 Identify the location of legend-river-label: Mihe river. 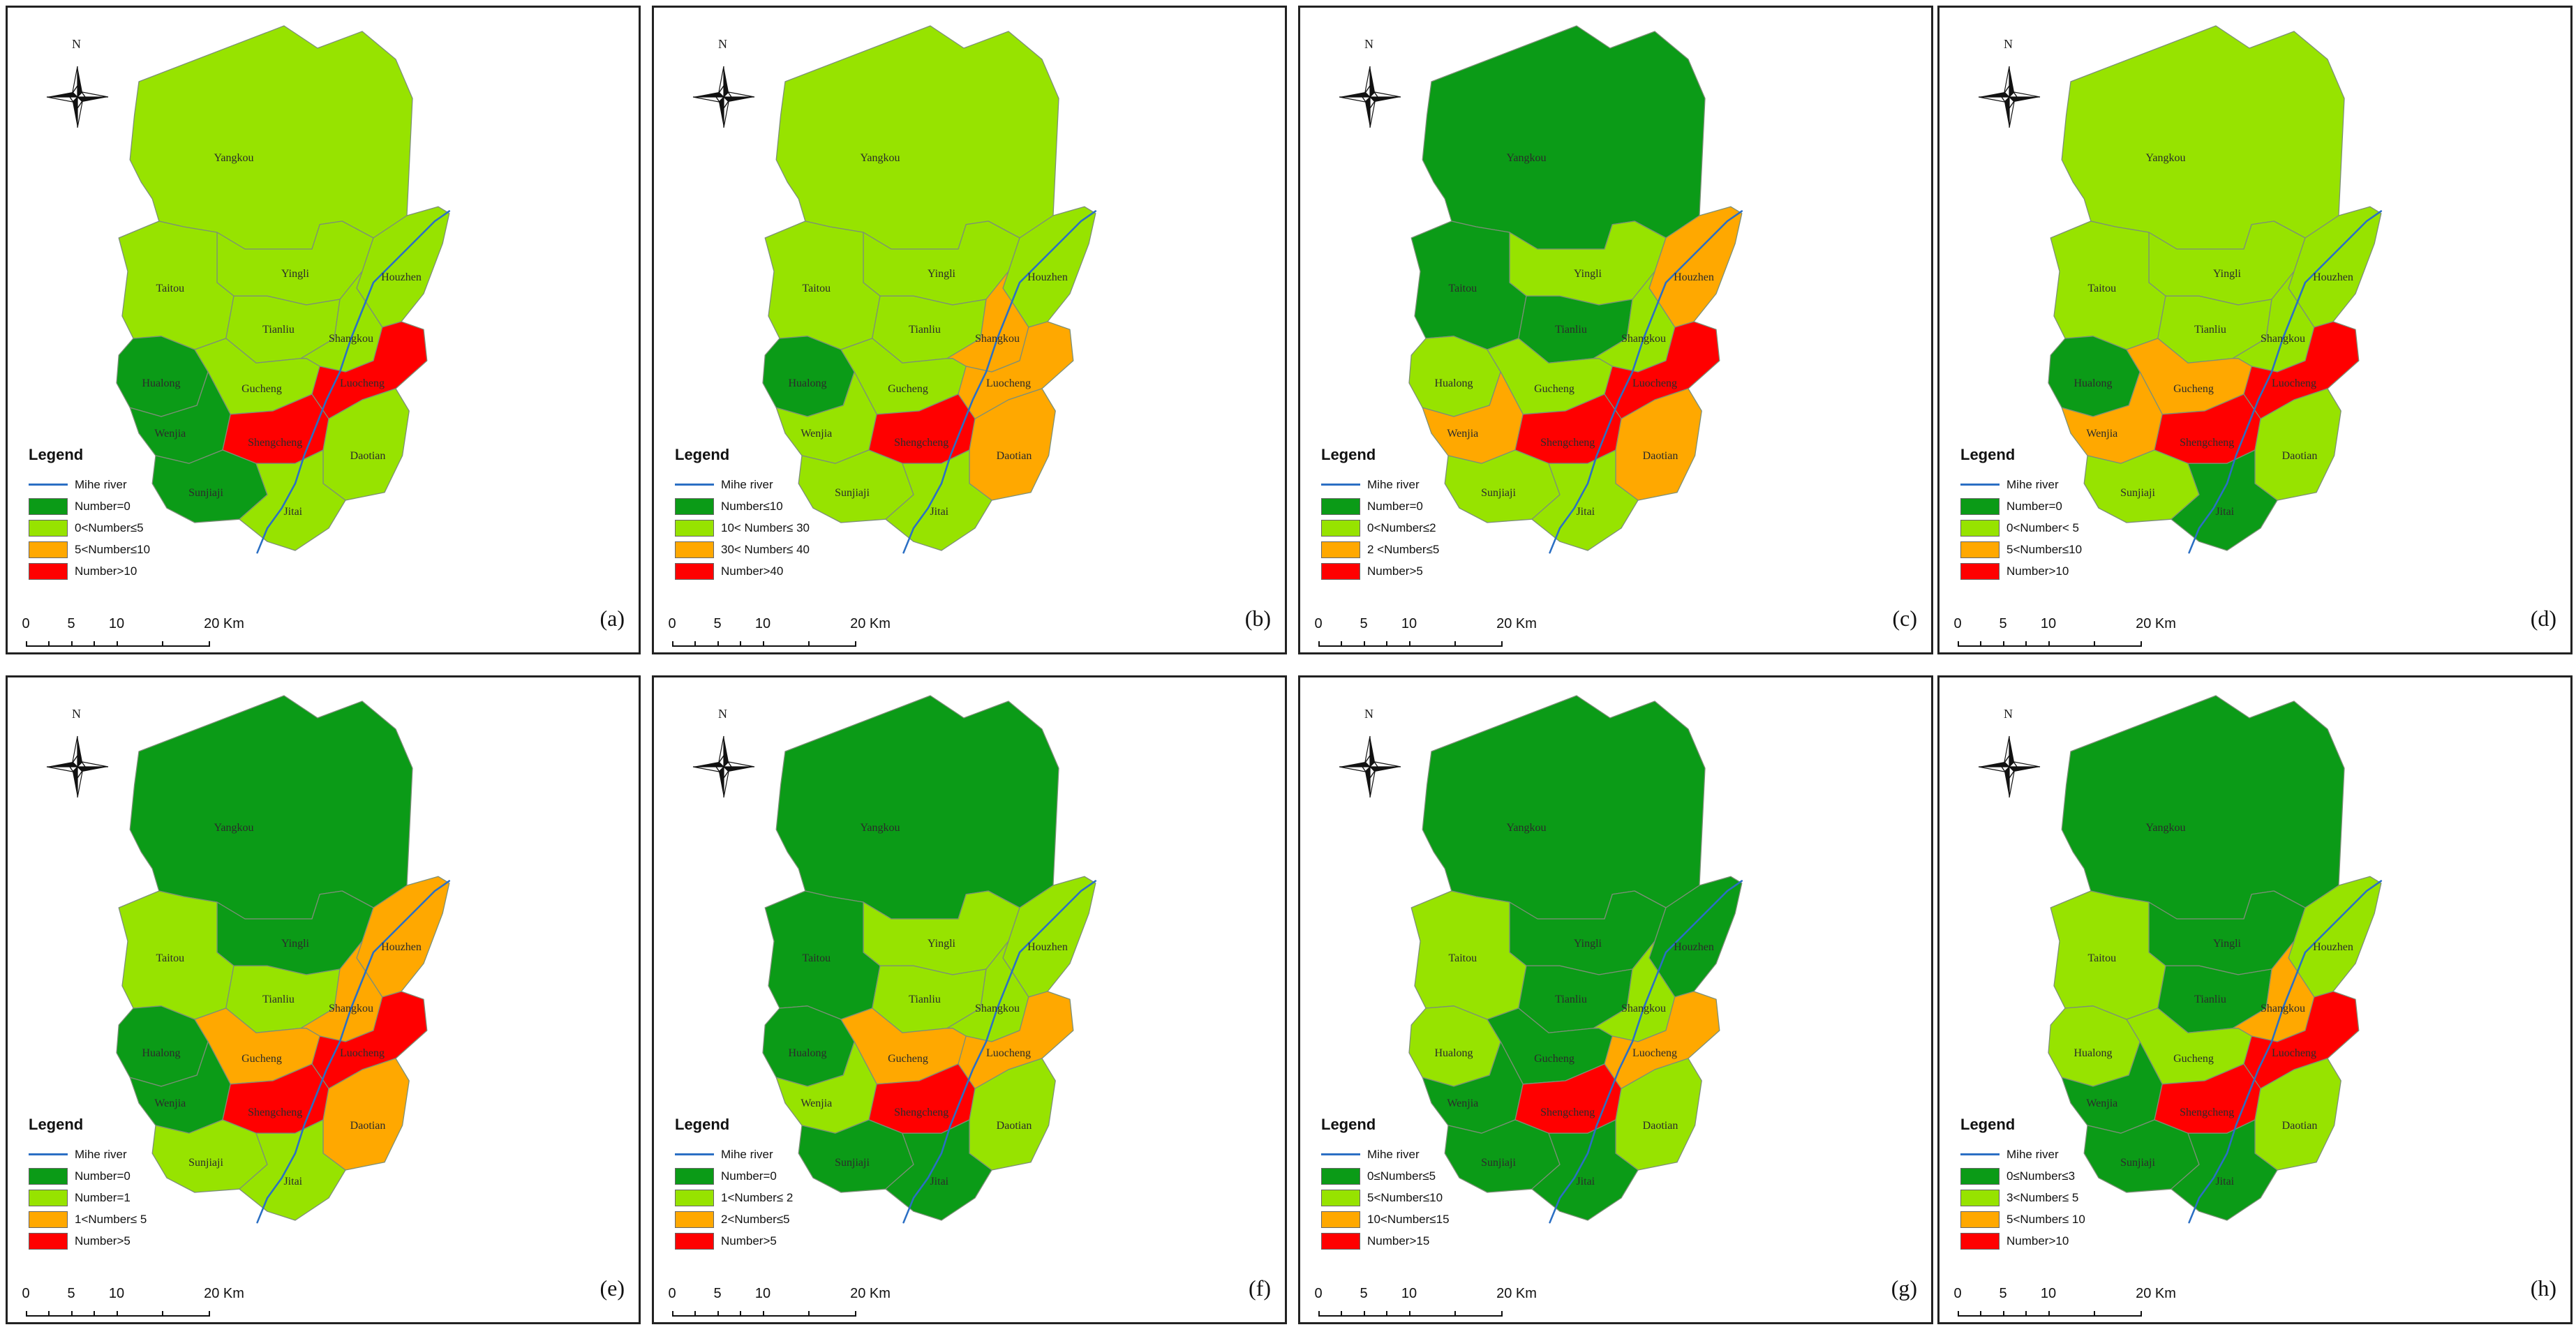
(1393, 484).